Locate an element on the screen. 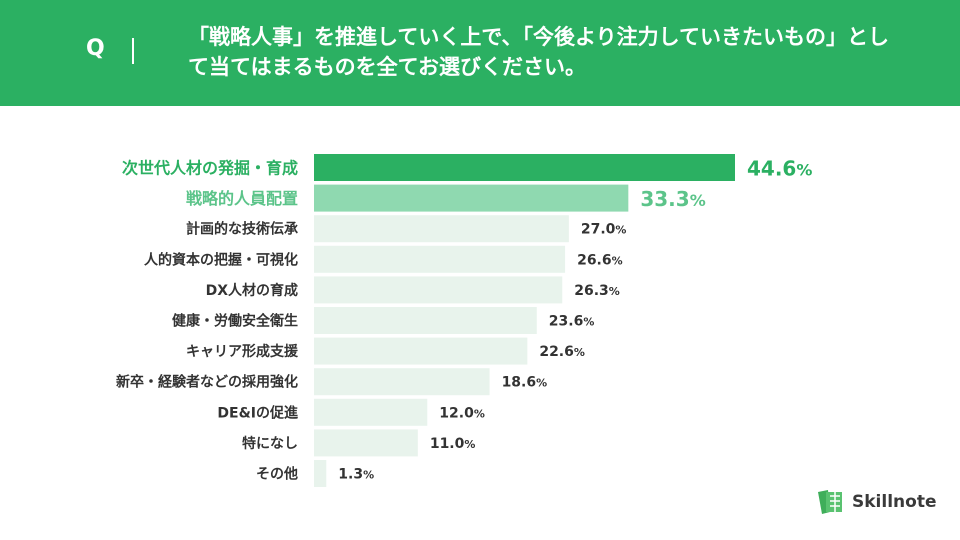  category-label: DX人材の育成 is located at coordinates (252, 290).